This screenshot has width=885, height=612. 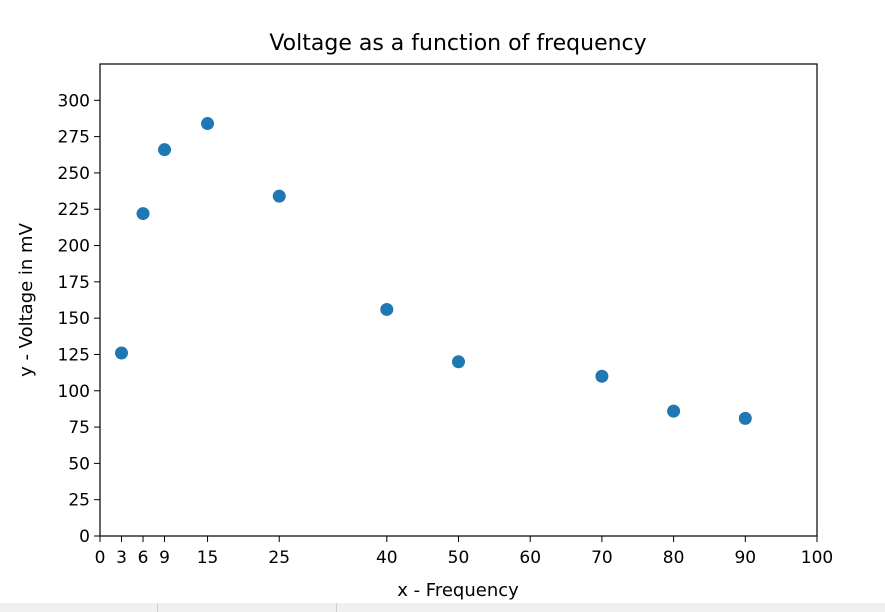 What do you see at coordinates (79, 428) in the screenshot?
I see `y-tick-label: 75` at bounding box center [79, 428].